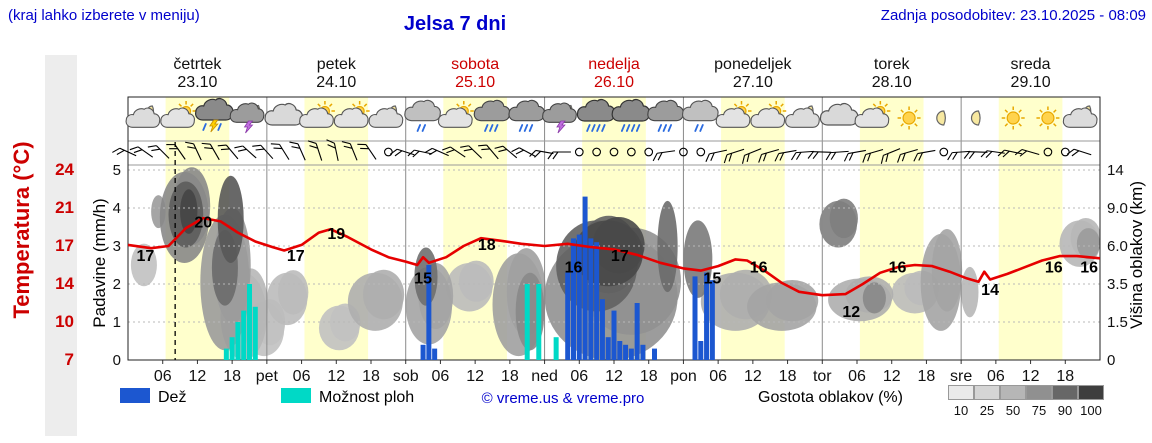 Image resolution: width=1152 pixels, height=443 pixels. I want to click on page-title: Jelsa 7 dni, so click(455, 24).